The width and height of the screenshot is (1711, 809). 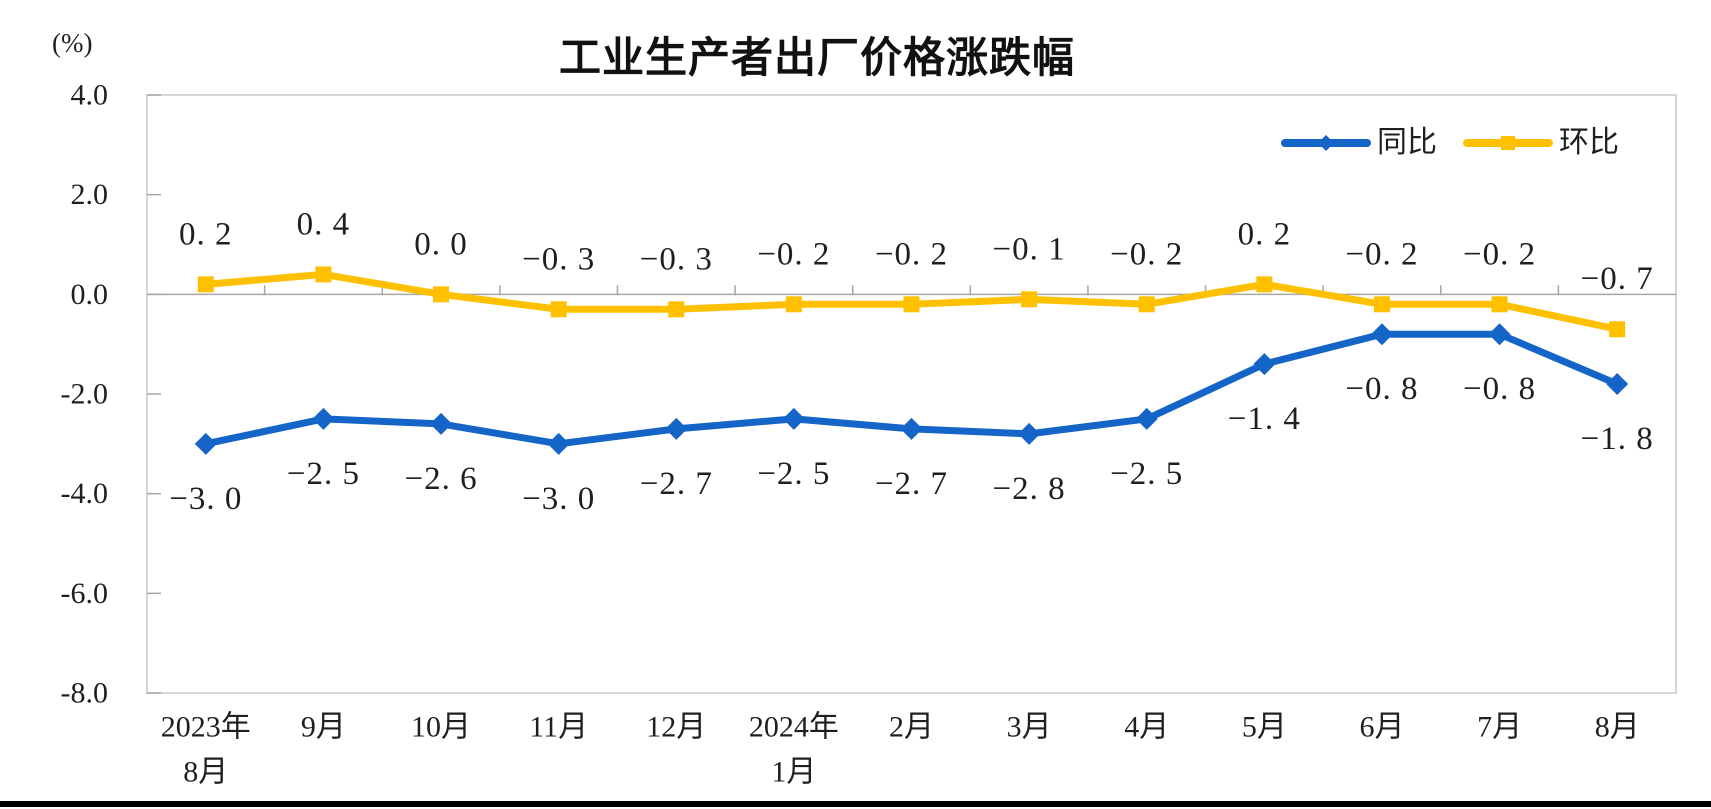 I want to click on chart-title: 工业生产者出厂价格涨跌幅, so click(x=816, y=57).